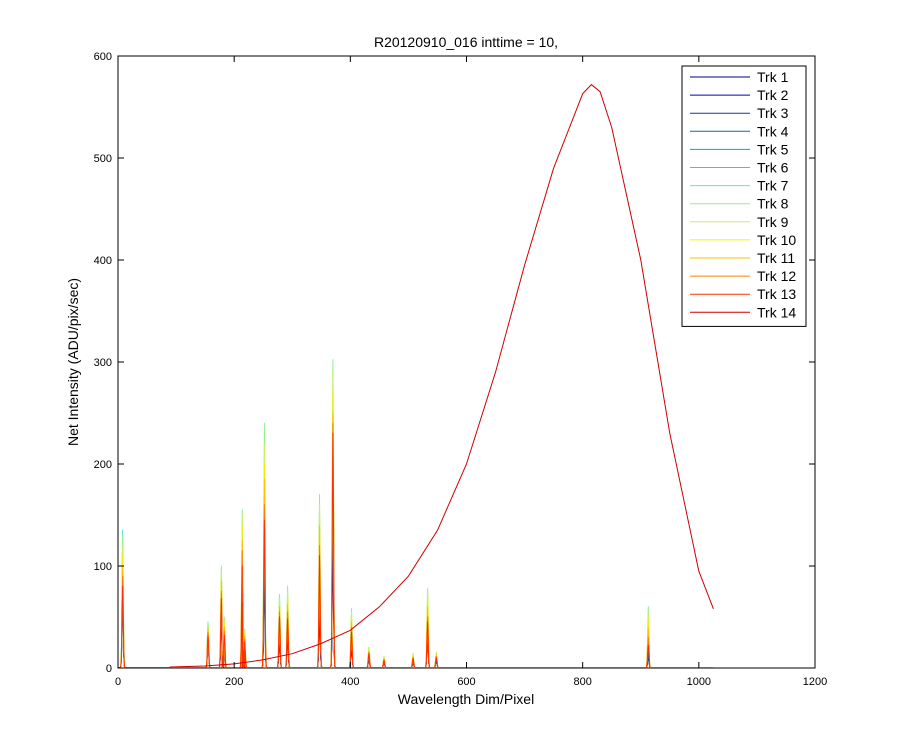  What do you see at coordinates (776, 240) in the screenshot?
I see `legend-entry: Trk 10` at bounding box center [776, 240].